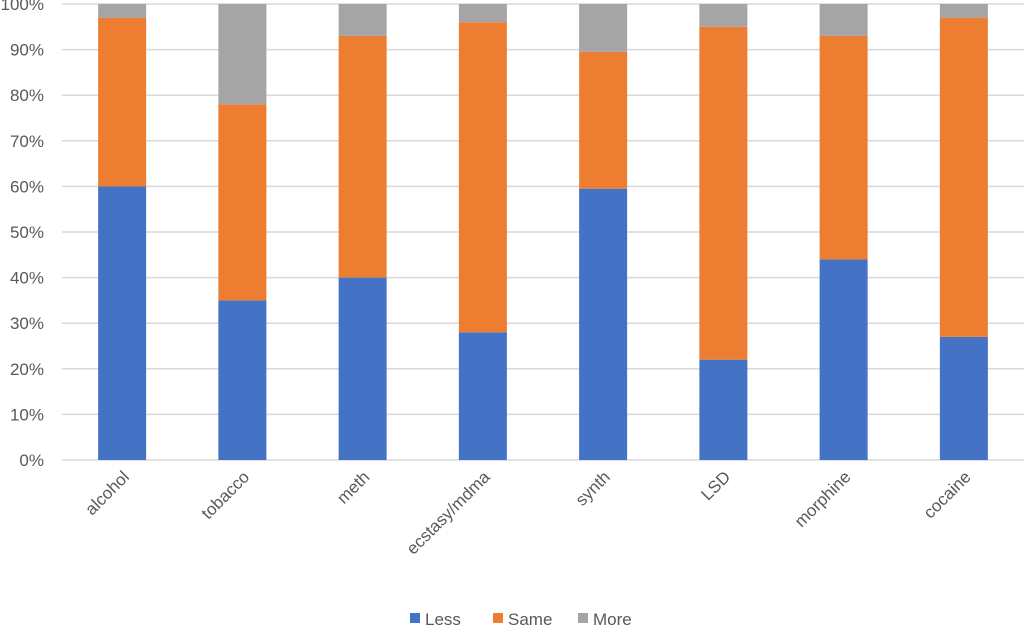 The image size is (1024, 631). What do you see at coordinates (353, 487) in the screenshot?
I see `x-tick-label: meth` at bounding box center [353, 487].